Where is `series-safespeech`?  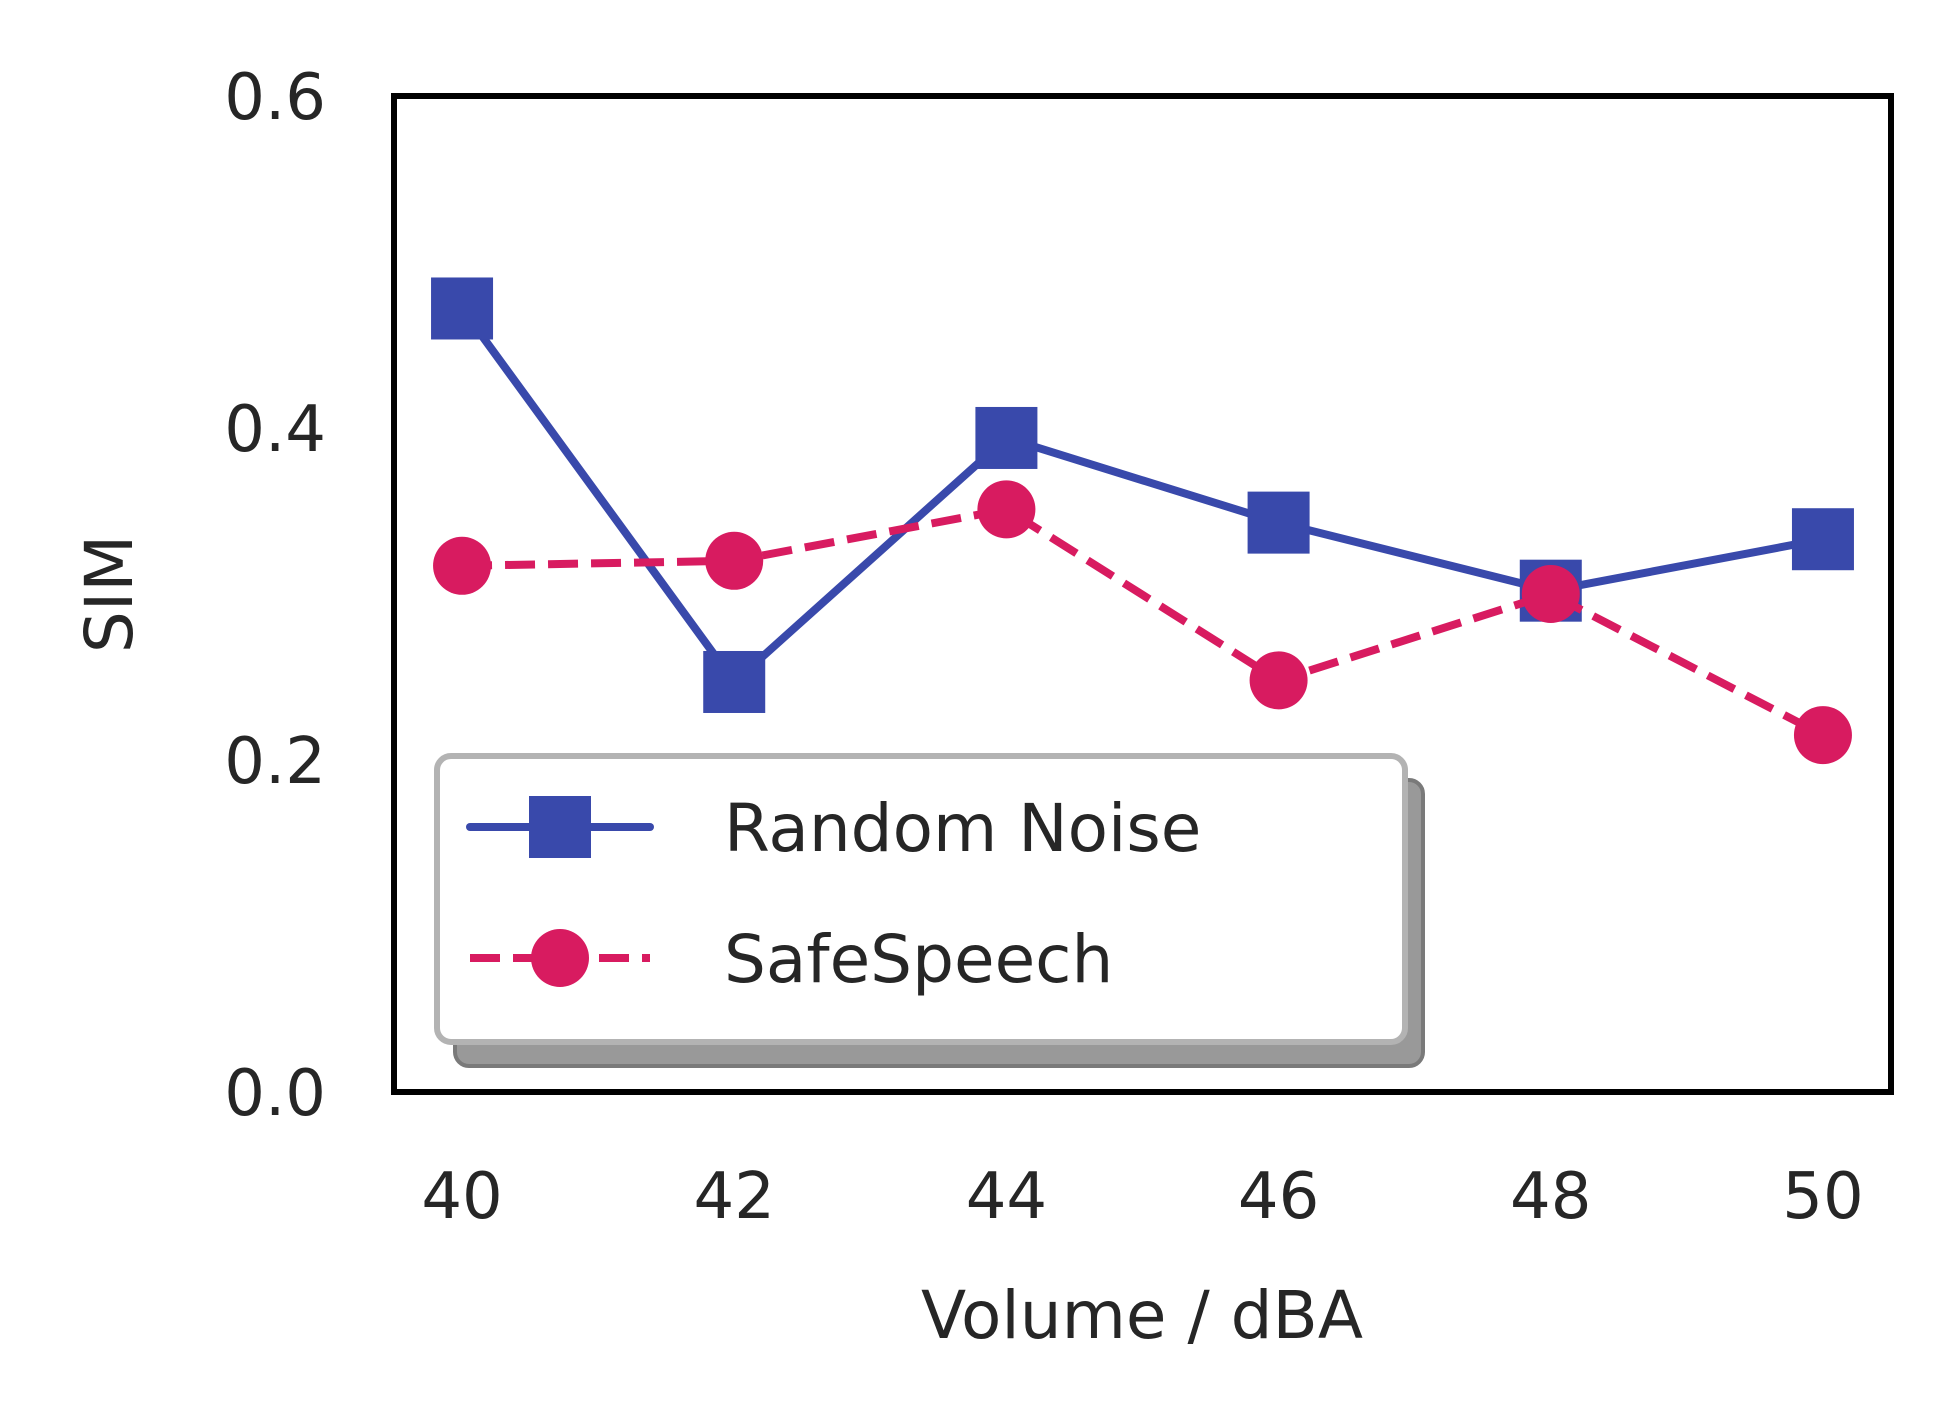
series-safespeech is located at coordinates (1142, 622).